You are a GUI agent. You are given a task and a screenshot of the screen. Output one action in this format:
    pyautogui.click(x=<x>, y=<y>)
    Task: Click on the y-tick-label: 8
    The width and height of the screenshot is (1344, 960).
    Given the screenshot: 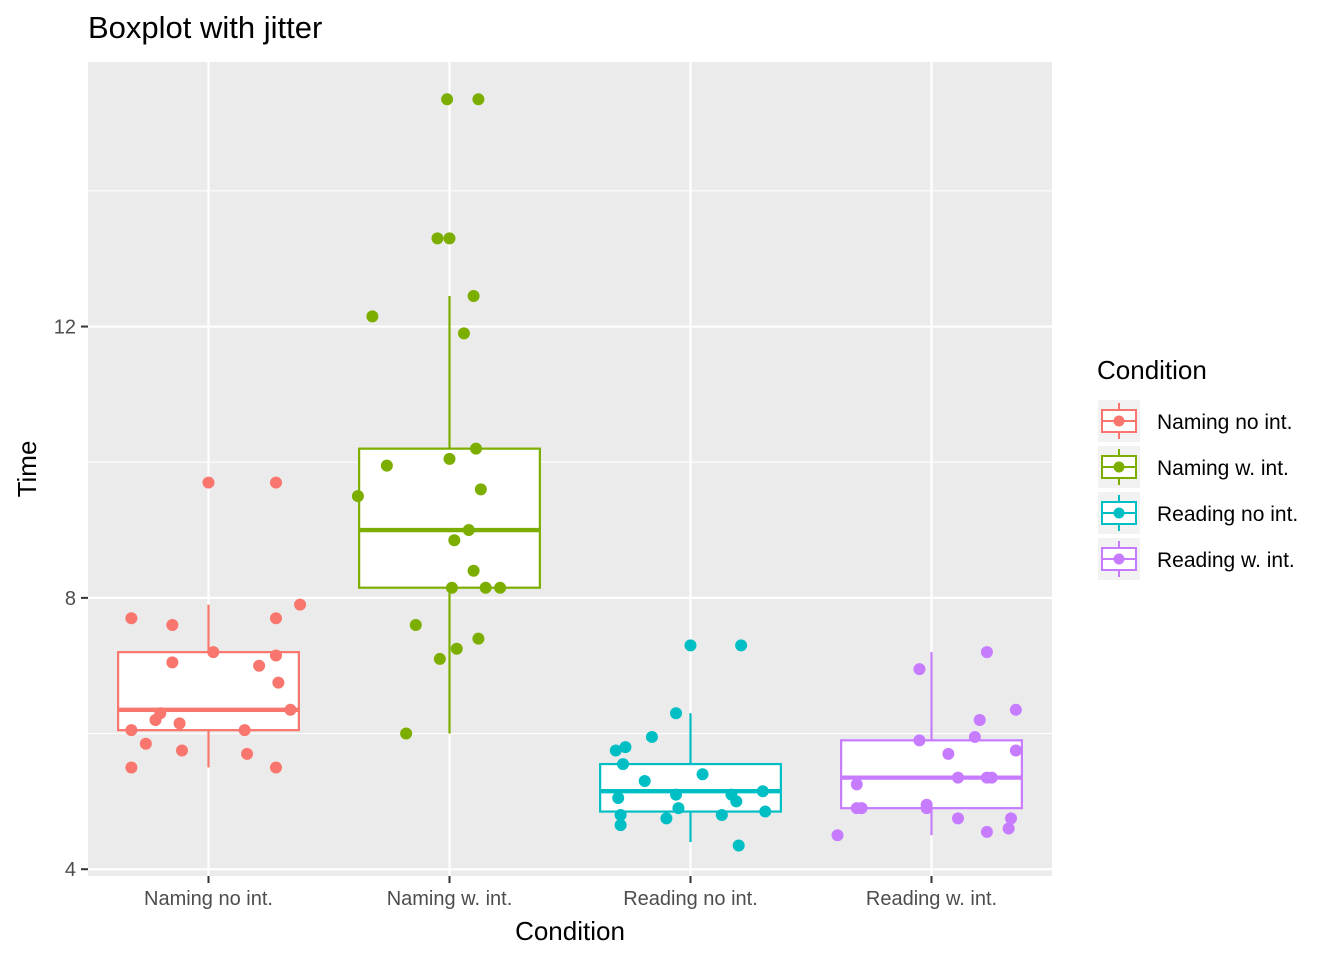 What is the action you would take?
    pyautogui.click(x=70, y=599)
    